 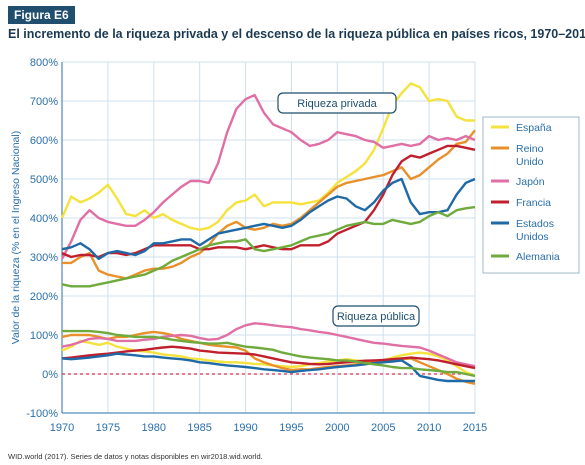 What do you see at coordinates (44, 219) in the screenshot?
I see `y-tick-label: 400%` at bounding box center [44, 219].